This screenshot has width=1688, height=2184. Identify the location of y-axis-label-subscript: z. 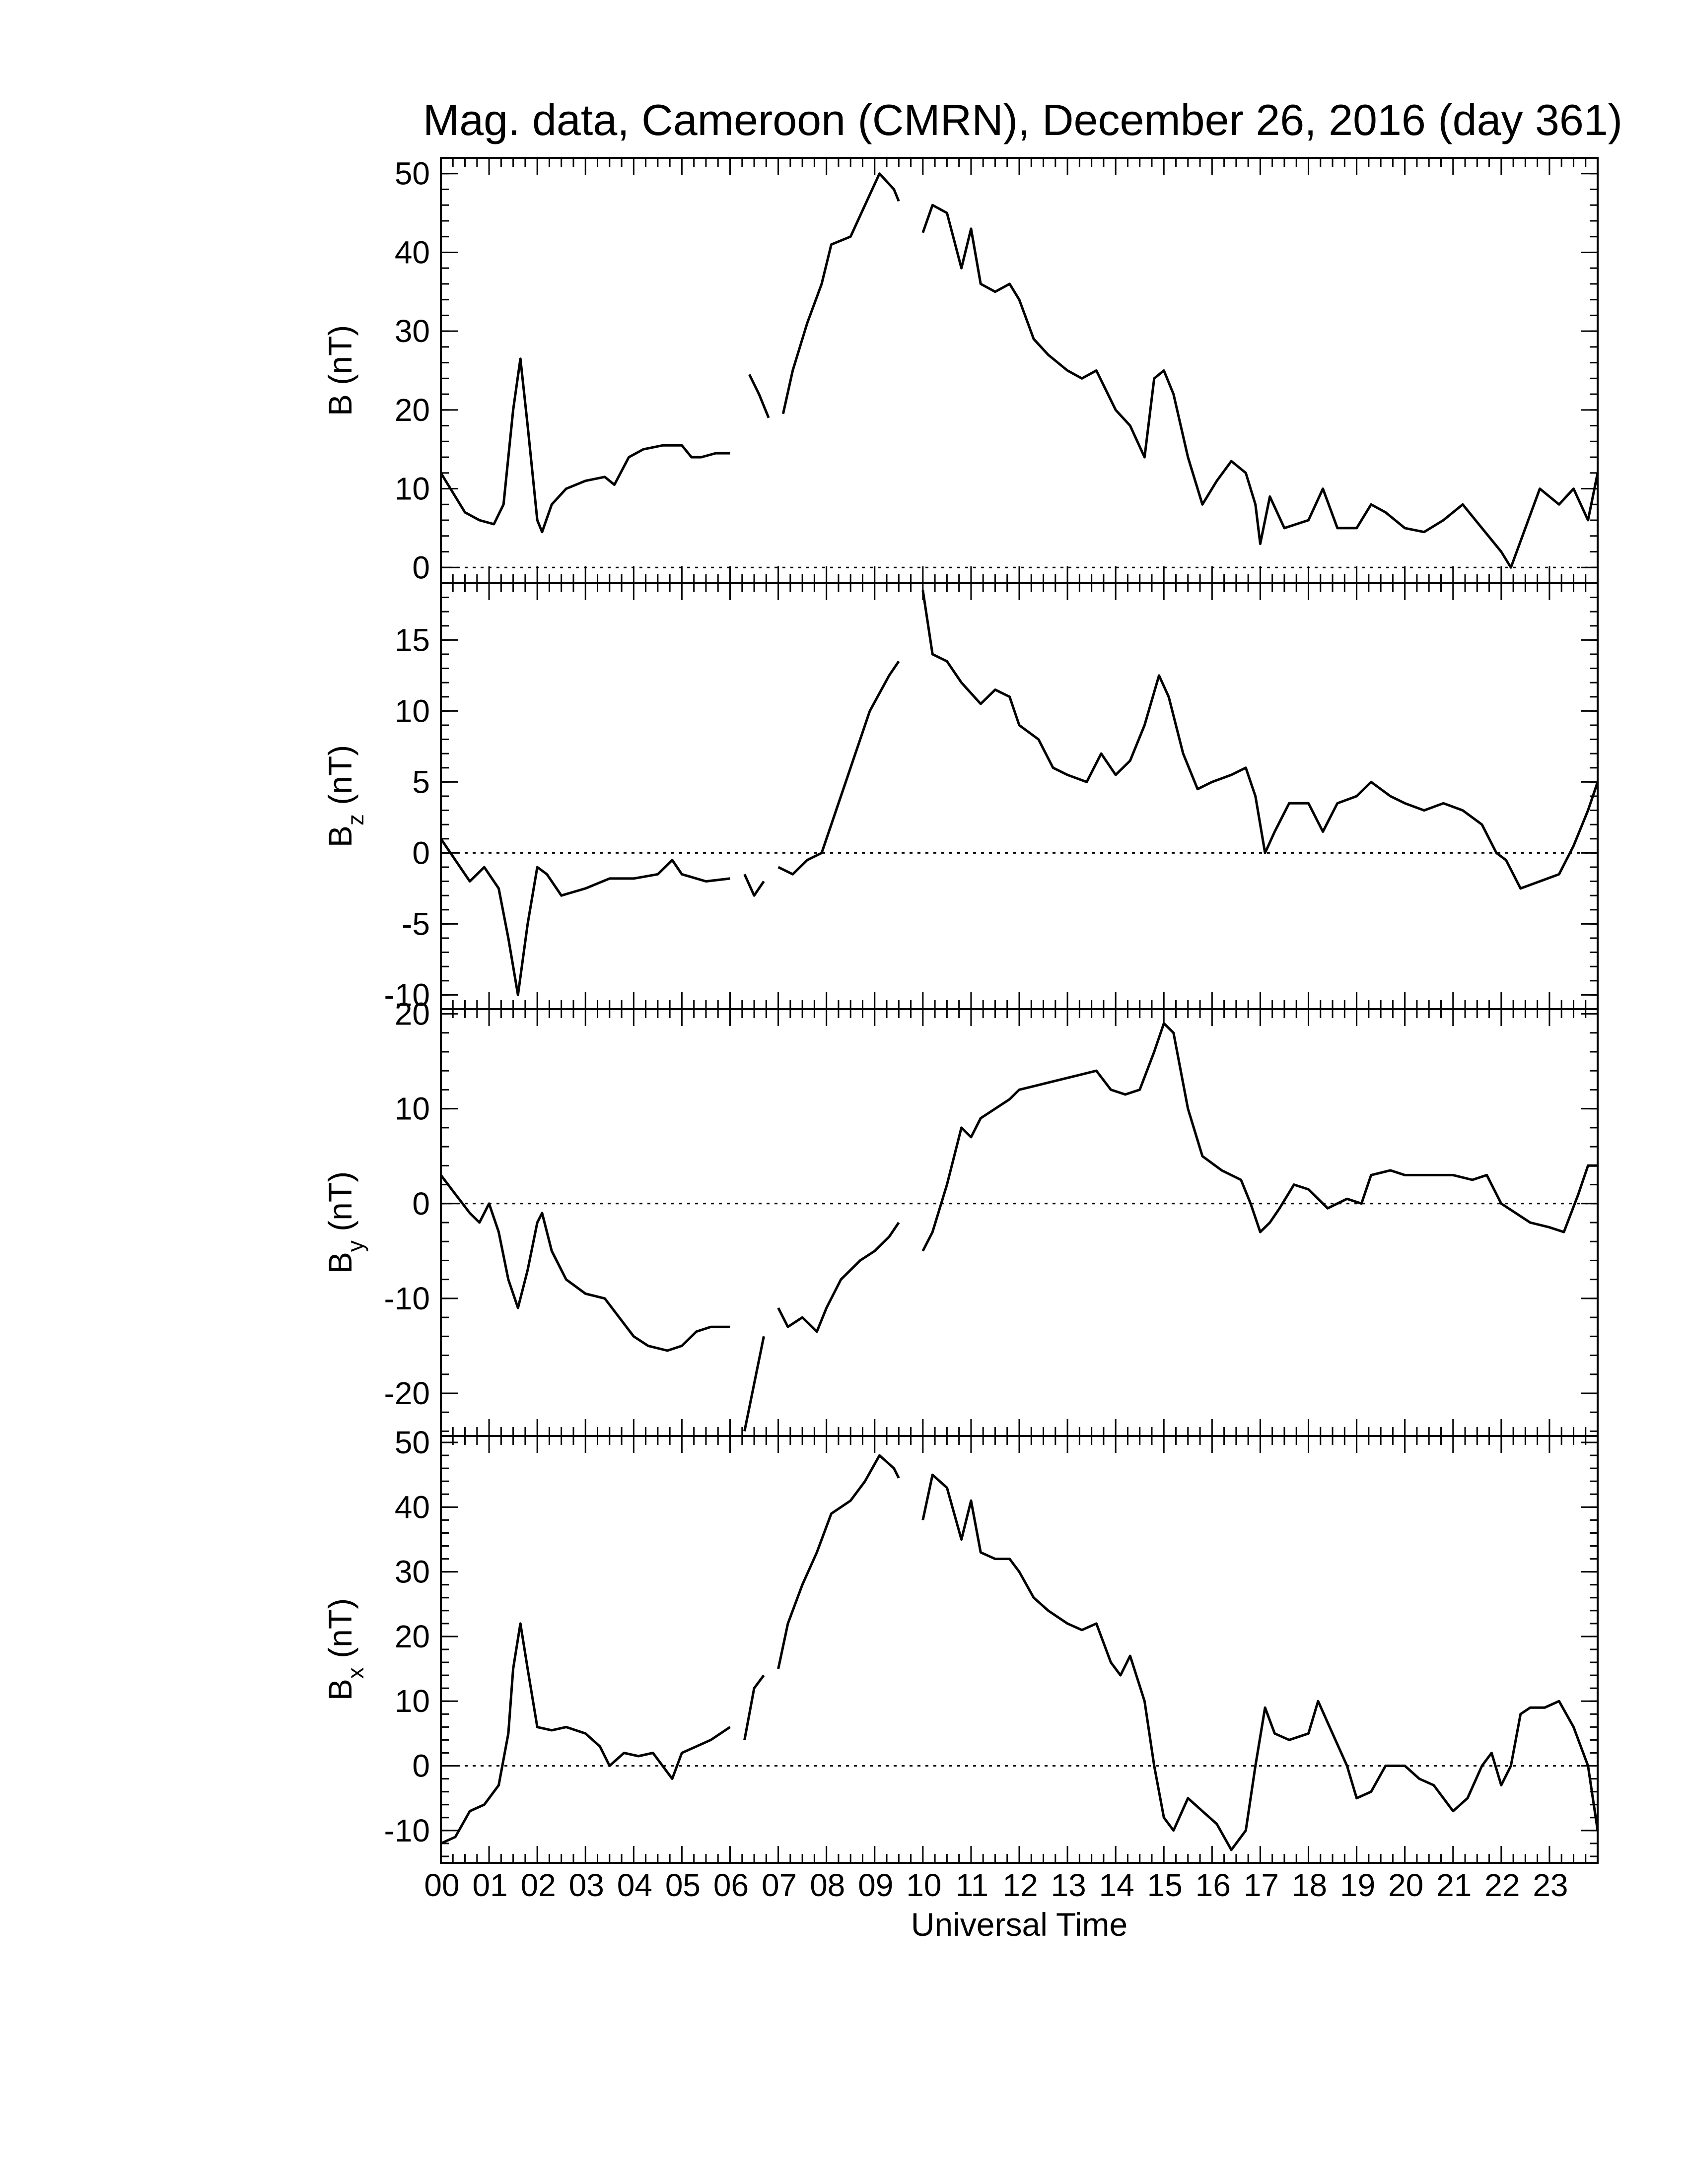
(355, 819).